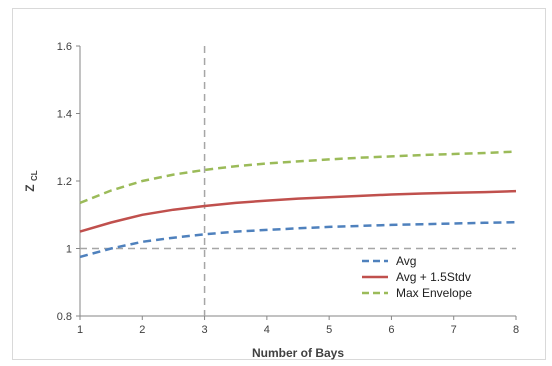  What do you see at coordinates (205, 330) in the screenshot?
I see `x-tick-label: 3` at bounding box center [205, 330].